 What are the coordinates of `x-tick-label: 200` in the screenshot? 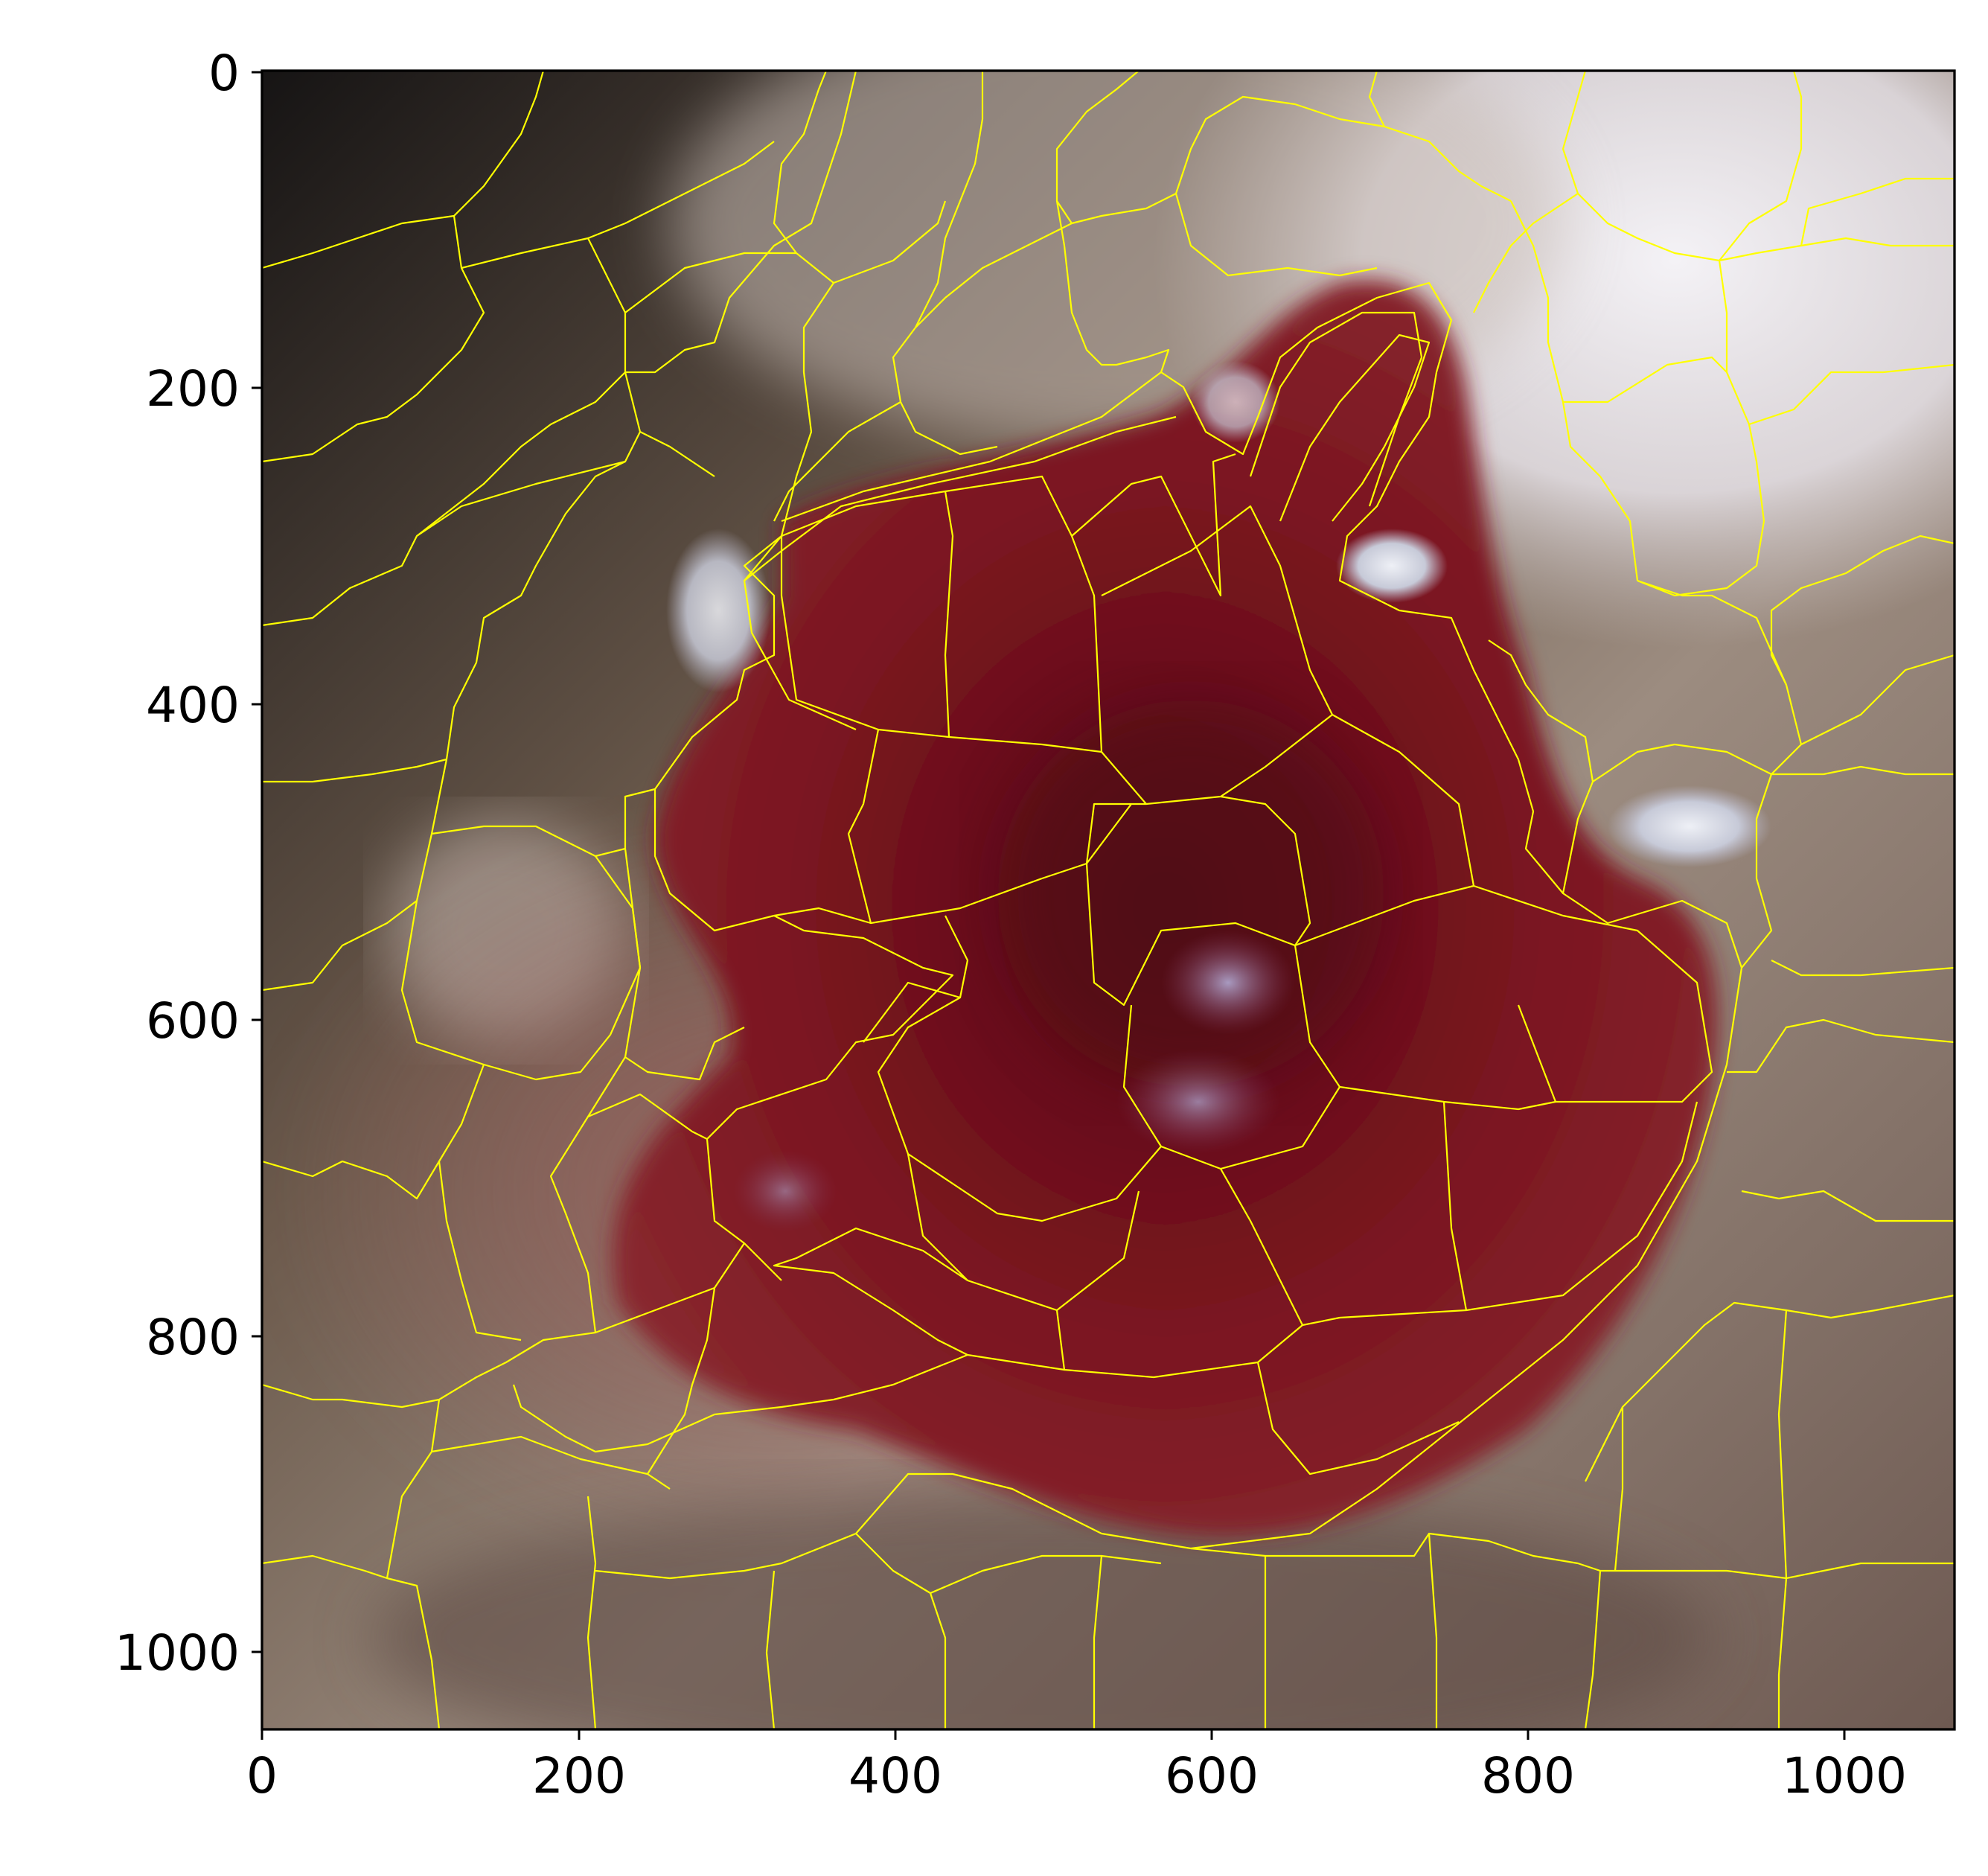 It's located at (579, 1776).